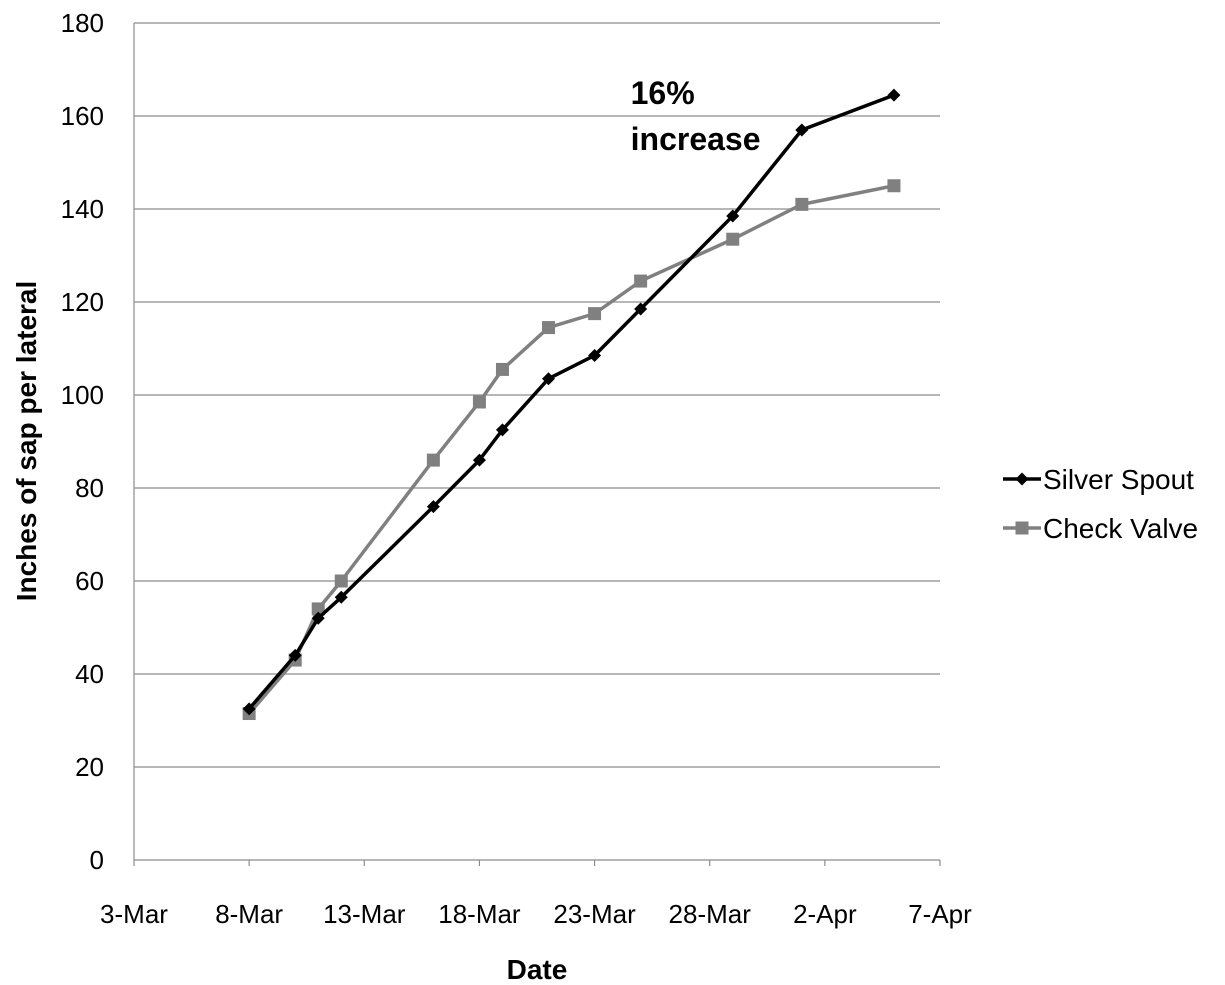  I want to click on annotation-text: 16% increase, so click(696, 116).